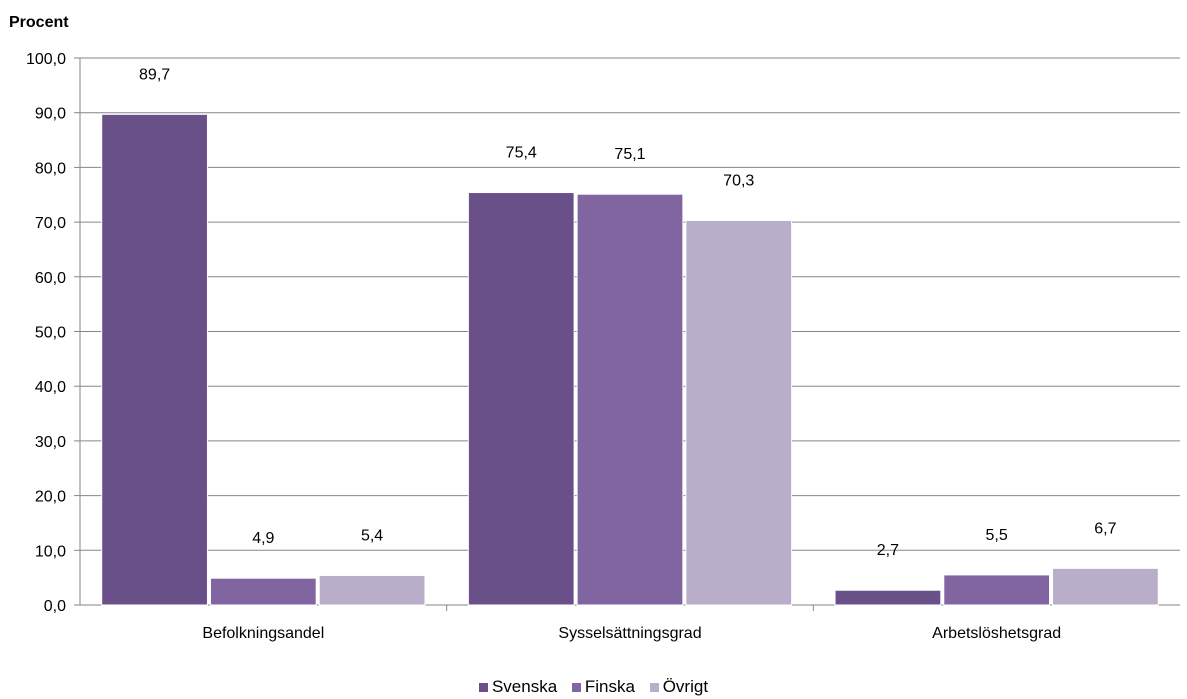 The height and width of the screenshot is (699, 1187). I want to click on data-label: 75,1, so click(629, 154).